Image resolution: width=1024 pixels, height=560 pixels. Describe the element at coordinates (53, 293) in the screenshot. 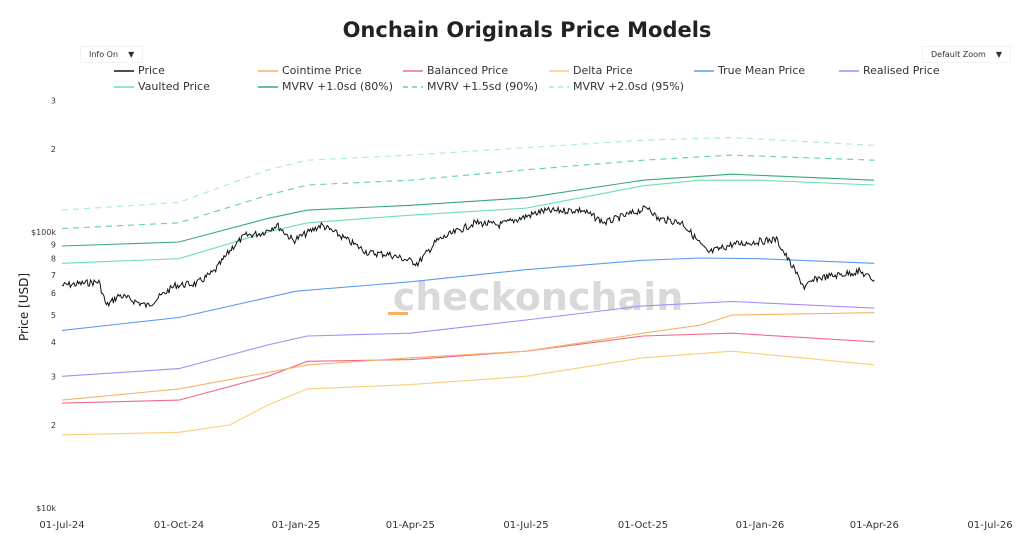

I see `y-tick-label: 6` at that location.